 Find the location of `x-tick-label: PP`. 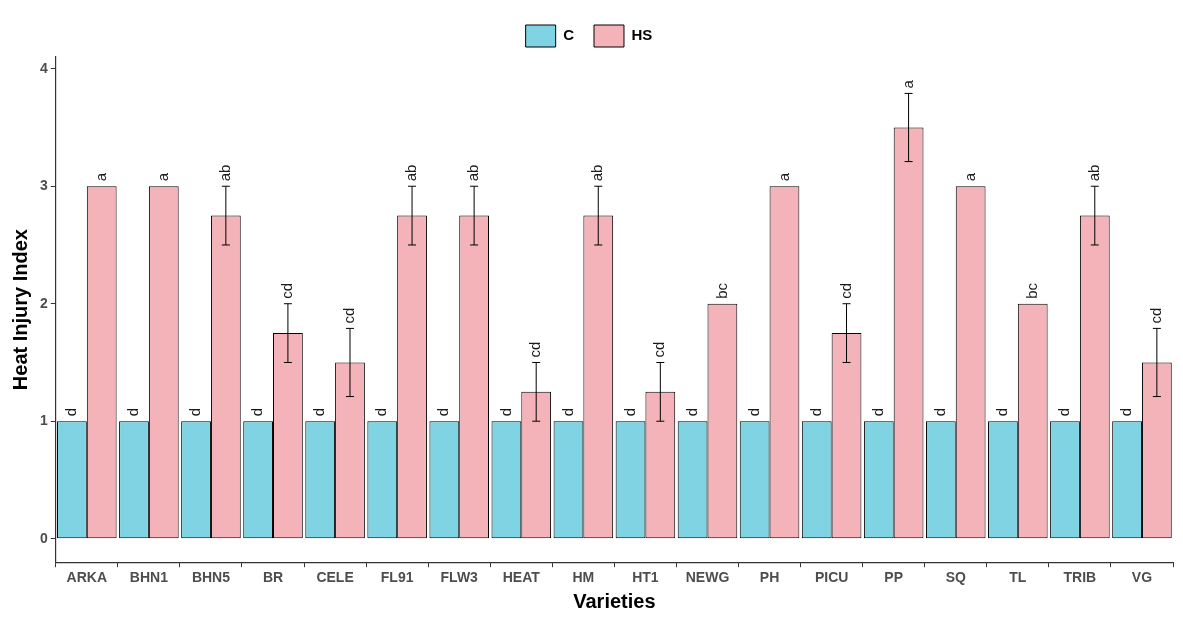

x-tick-label: PP is located at coordinates (894, 577).